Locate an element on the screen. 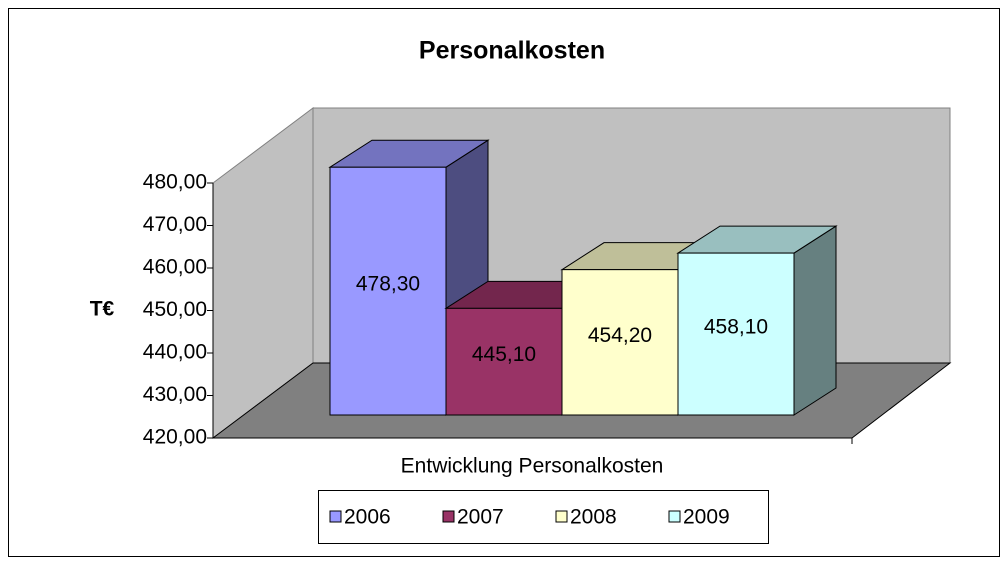 This screenshot has width=1008, height=570. x-tick-label: Entwicklung Personalkosten is located at coordinates (532, 466).